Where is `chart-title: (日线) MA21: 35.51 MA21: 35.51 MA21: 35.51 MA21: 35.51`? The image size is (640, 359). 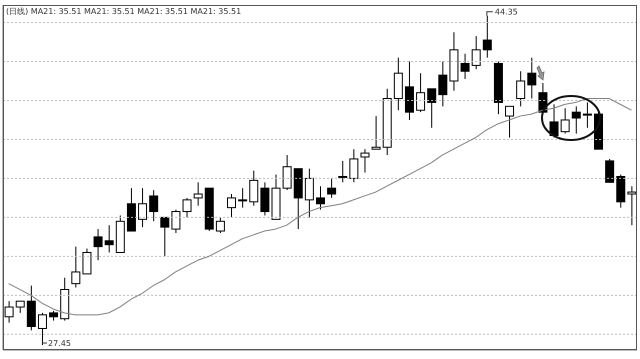
chart-title: (日线) MA21: 35.51 MA21: 35.51 MA21: 35.51 MA21: 35.51 is located at coordinates (124, 11).